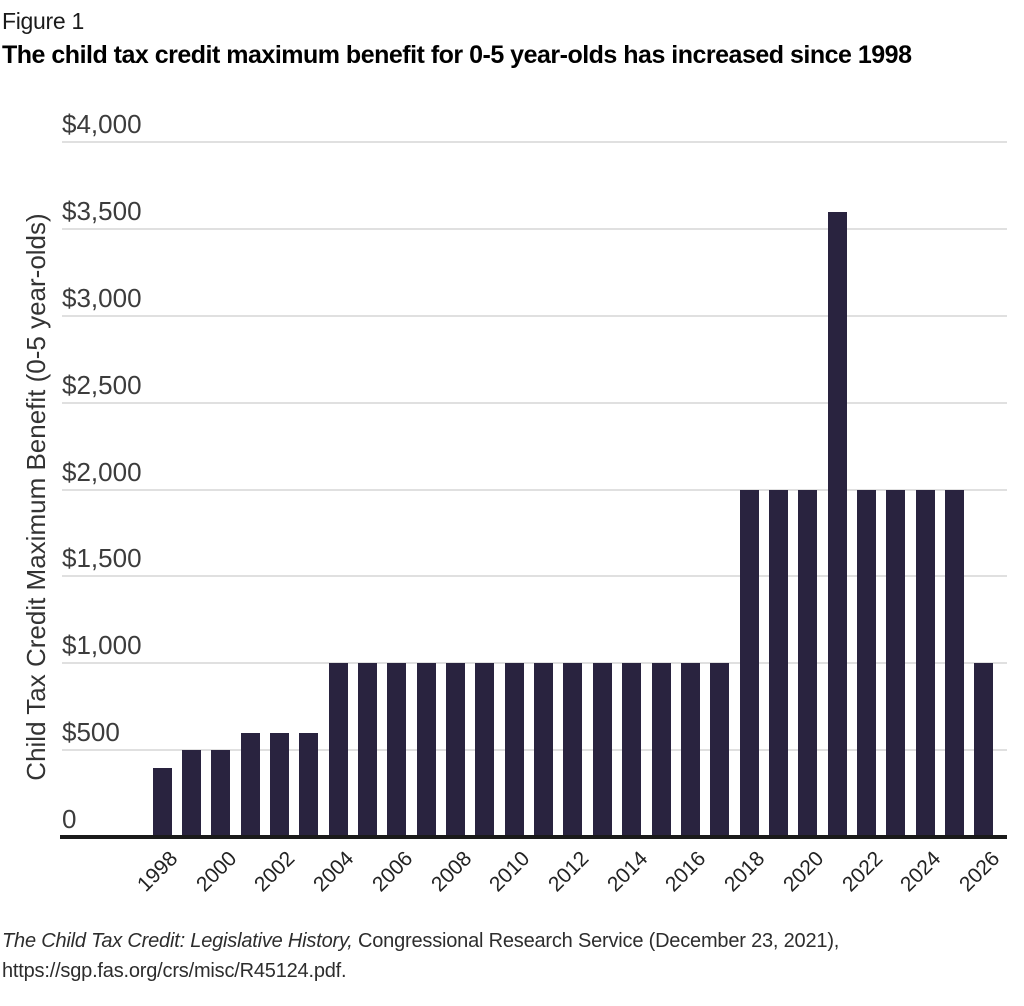 The width and height of the screenshot is (1024, 1006). Describe the element at coordinates (602, 750) in the screenshot. I see `bar-2013` at that location.